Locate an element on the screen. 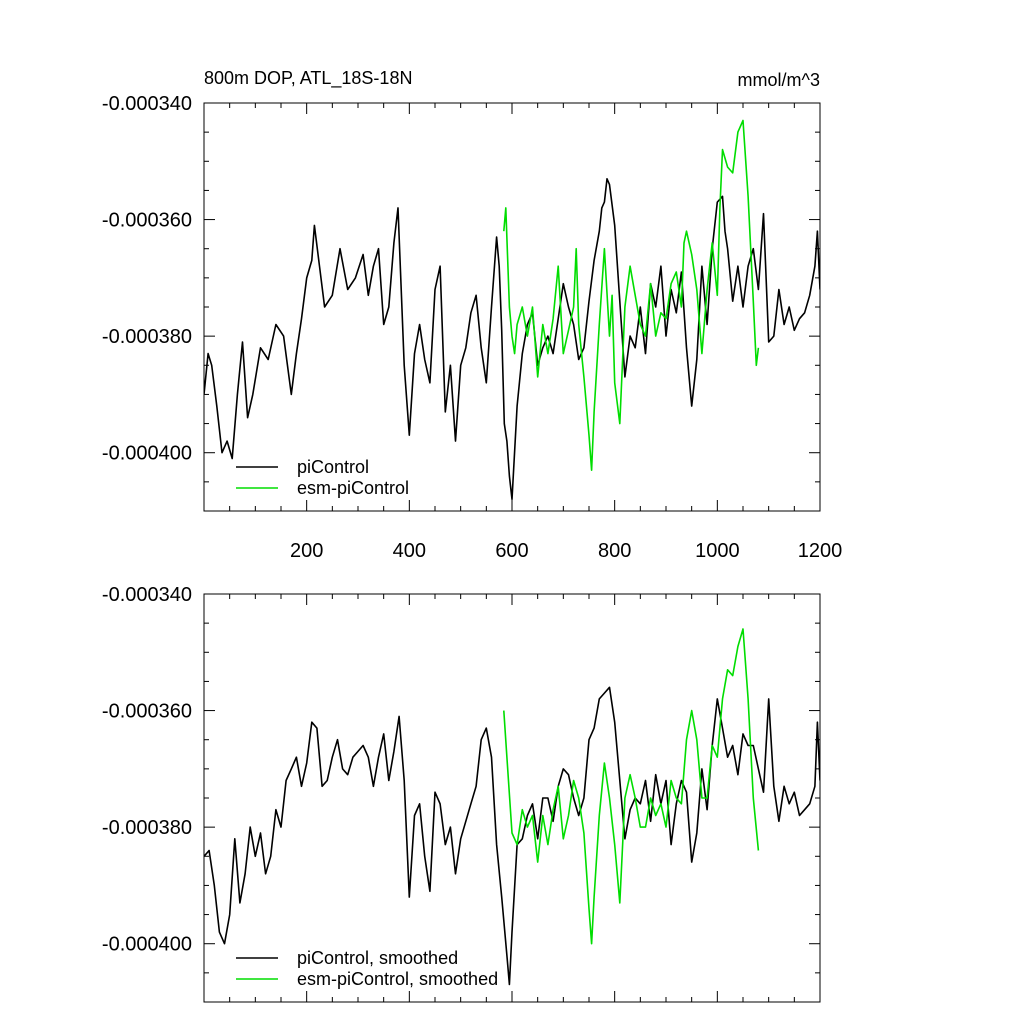 The image size is (1024, 1024). legend-label: esm-piControl, smoothed is located at coordinates (397, 979).